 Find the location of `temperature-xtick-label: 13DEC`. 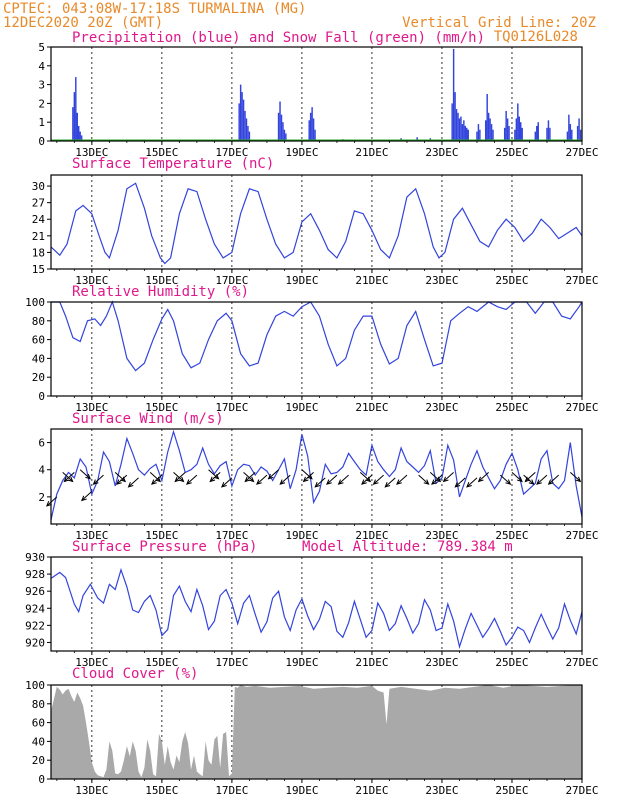

temperature-xtick-label: 13DEC is located at coordinates (91, 280).